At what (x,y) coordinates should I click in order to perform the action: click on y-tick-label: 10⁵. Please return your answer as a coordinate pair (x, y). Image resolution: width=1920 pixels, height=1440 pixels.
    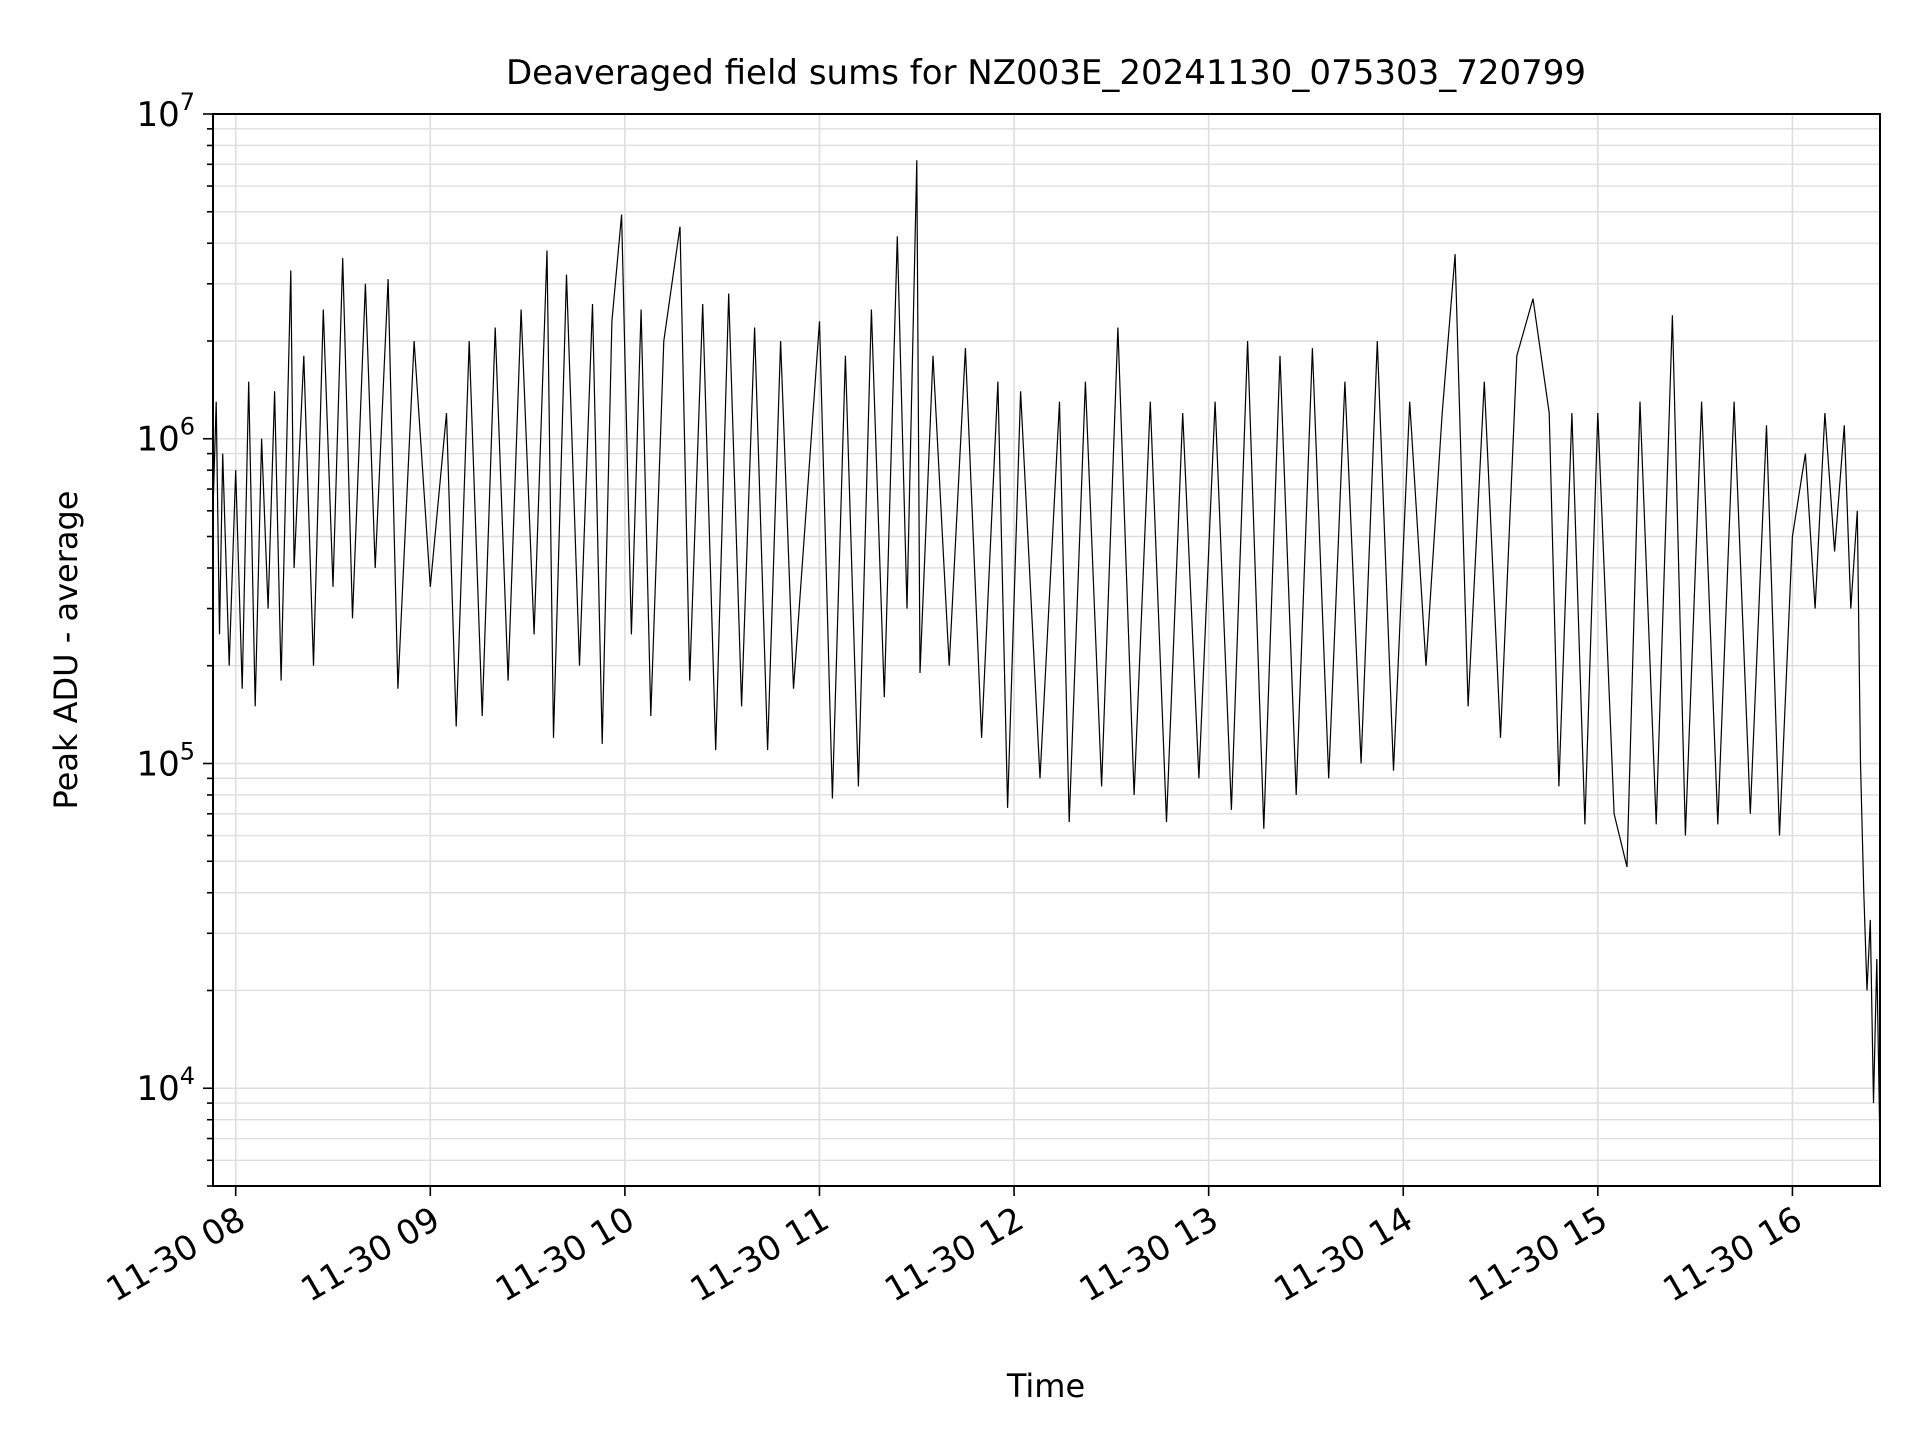
    Looking at the image, I should click on (165, 760).